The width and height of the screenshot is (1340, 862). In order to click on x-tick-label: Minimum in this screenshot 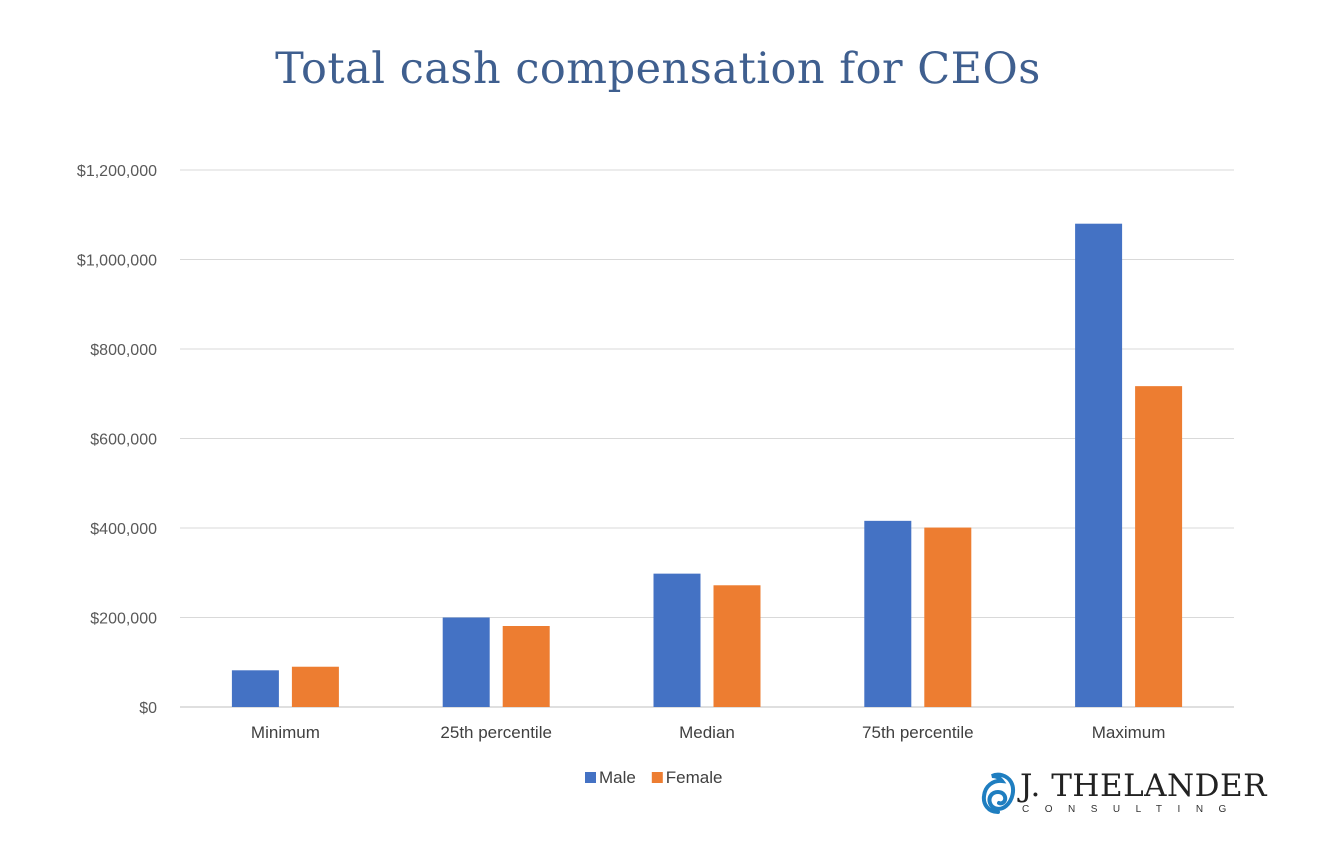, I will do `click(285, 732)`.